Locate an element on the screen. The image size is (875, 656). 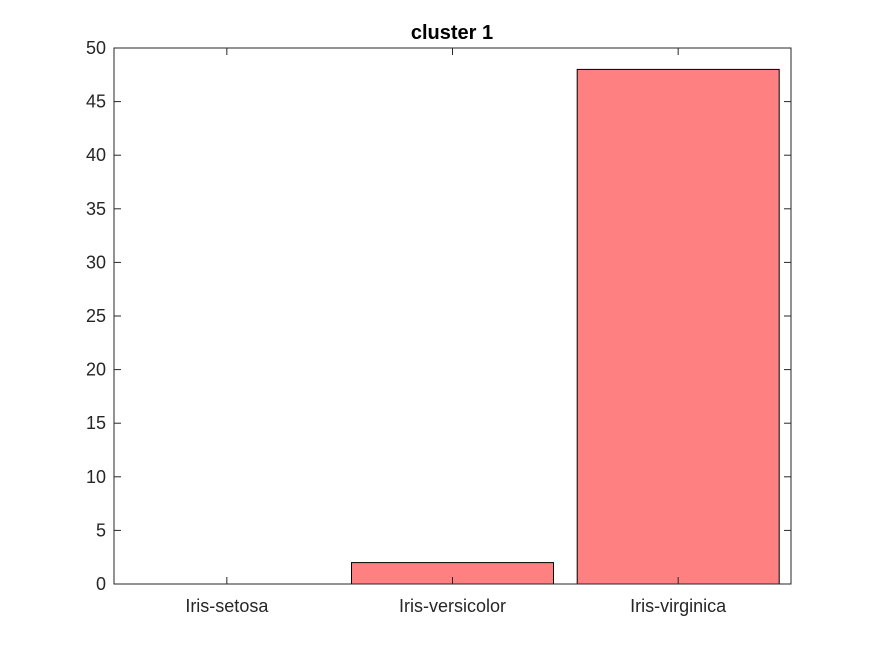
y-tick-label: 0 is located at coordinates (101, 584).